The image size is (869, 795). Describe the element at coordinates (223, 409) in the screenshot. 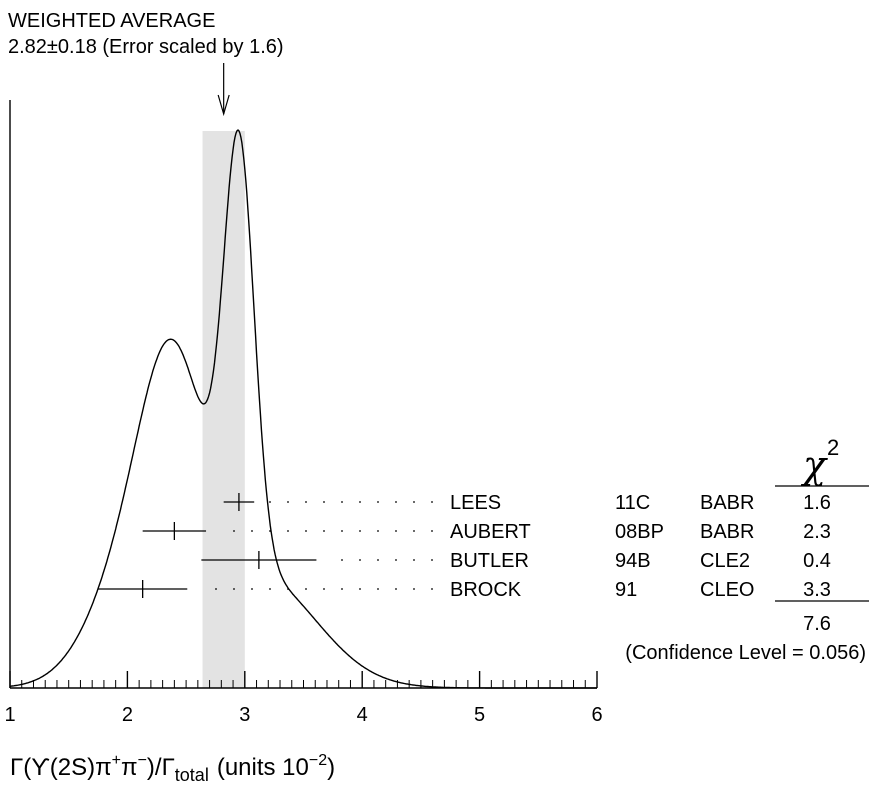

I see `weighted-average-band` at that location.